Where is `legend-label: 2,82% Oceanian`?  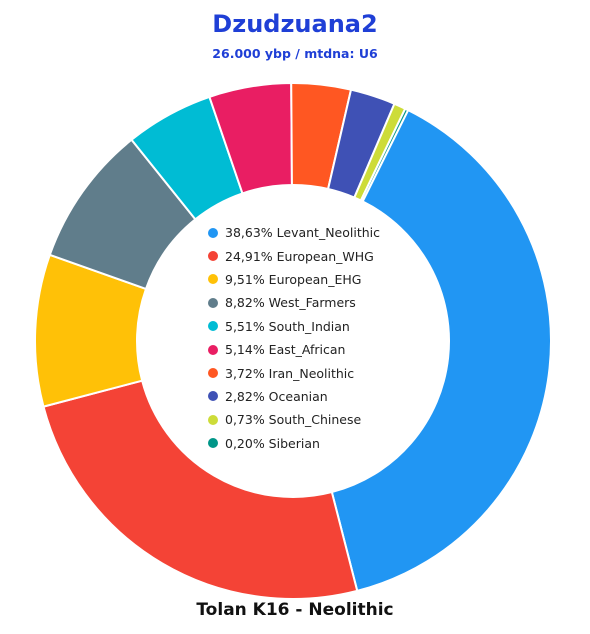 legend-label: 2,82% Oceanian is located at coordinates (276, 396).